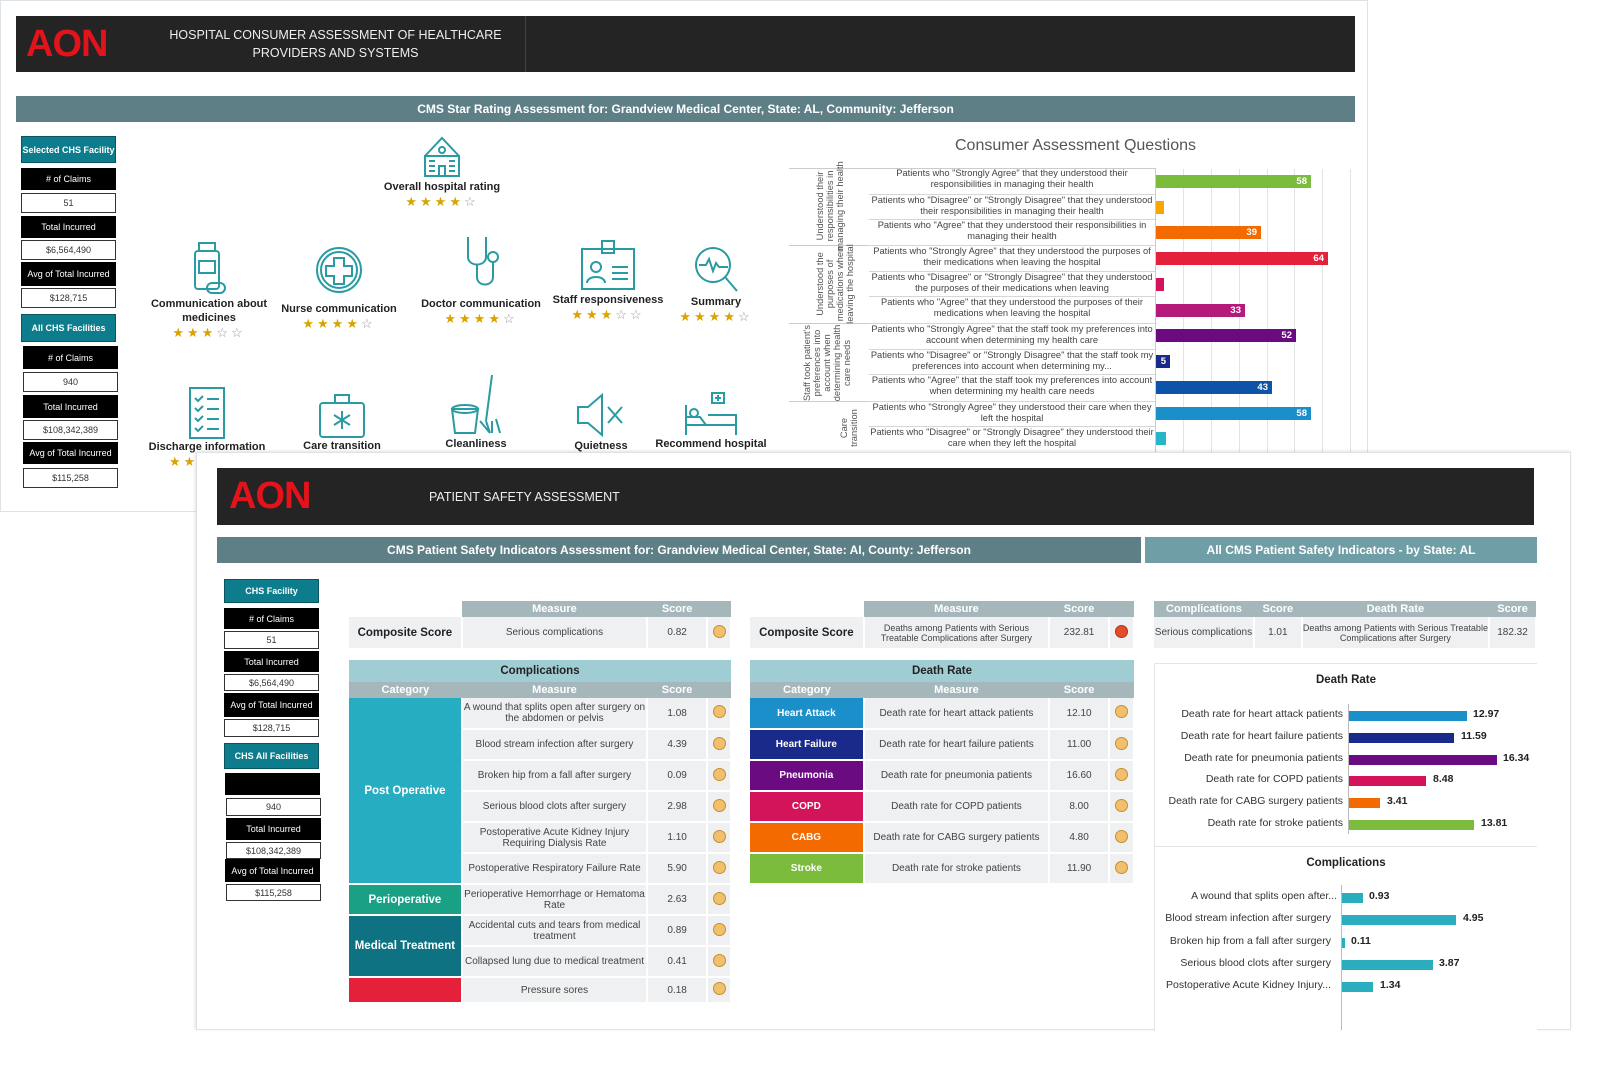  Describe the element at coordinates (540, 671) in the screenshot. I see `complications-title: Complications` at that location.